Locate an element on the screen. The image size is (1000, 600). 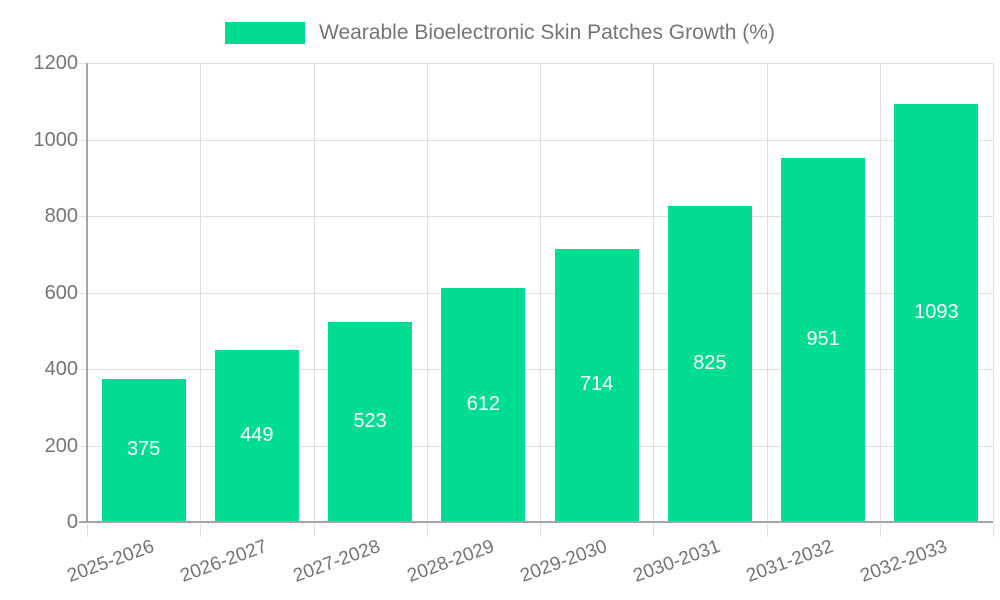
x-axis-tick-label: 2029-2030 is located at coordinates (563, 561).